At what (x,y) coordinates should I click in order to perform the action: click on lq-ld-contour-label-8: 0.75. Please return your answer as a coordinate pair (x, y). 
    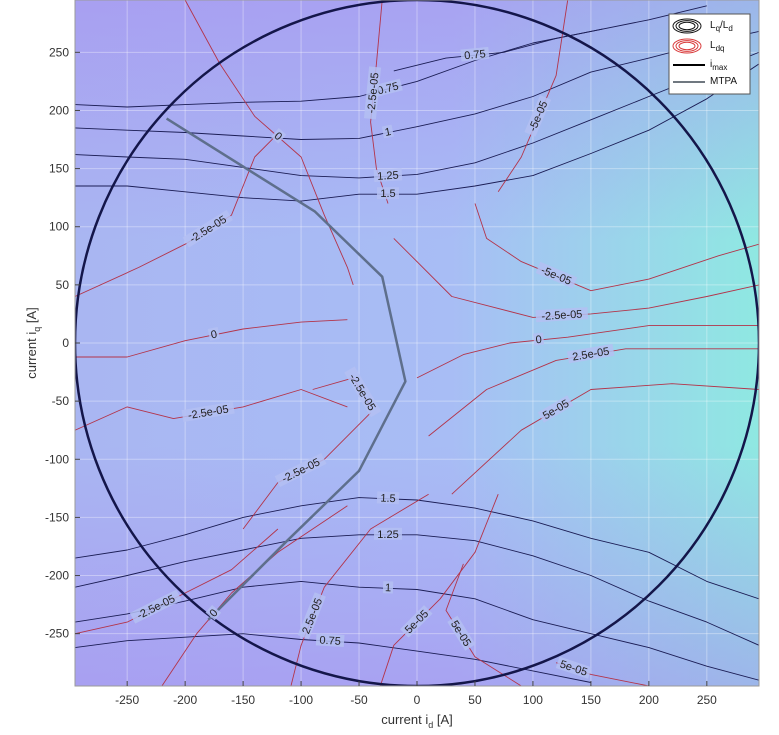
    Looking at the image, I should click on (330, 640).